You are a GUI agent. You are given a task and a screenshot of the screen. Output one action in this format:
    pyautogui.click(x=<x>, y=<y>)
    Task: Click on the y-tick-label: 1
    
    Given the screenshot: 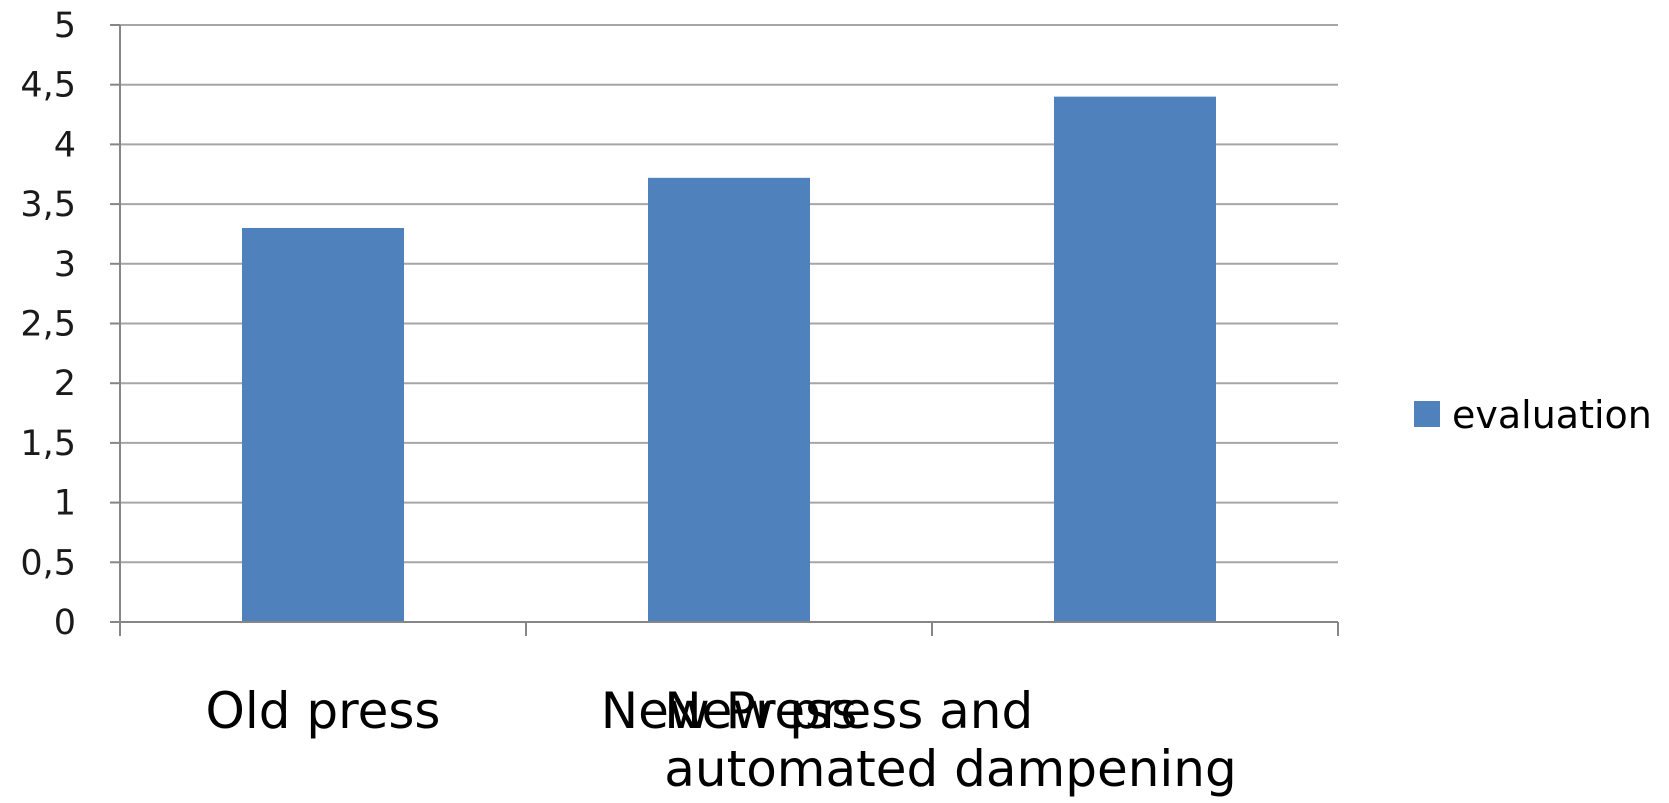 What is the action you would take?
    pyautogui.click(x=65, y=504)
    